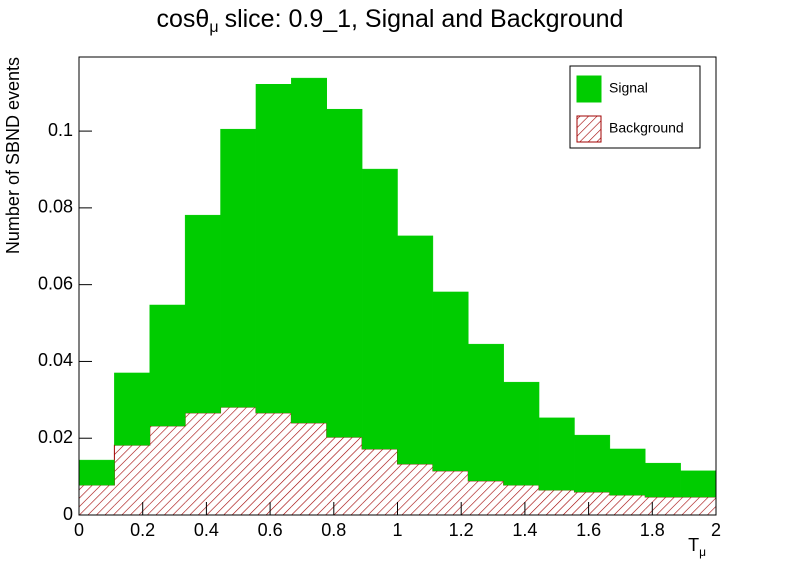 This screenshot has width=796, height=572. I want to click on y-axis-label: Number of SBND events, so click(13, 155).